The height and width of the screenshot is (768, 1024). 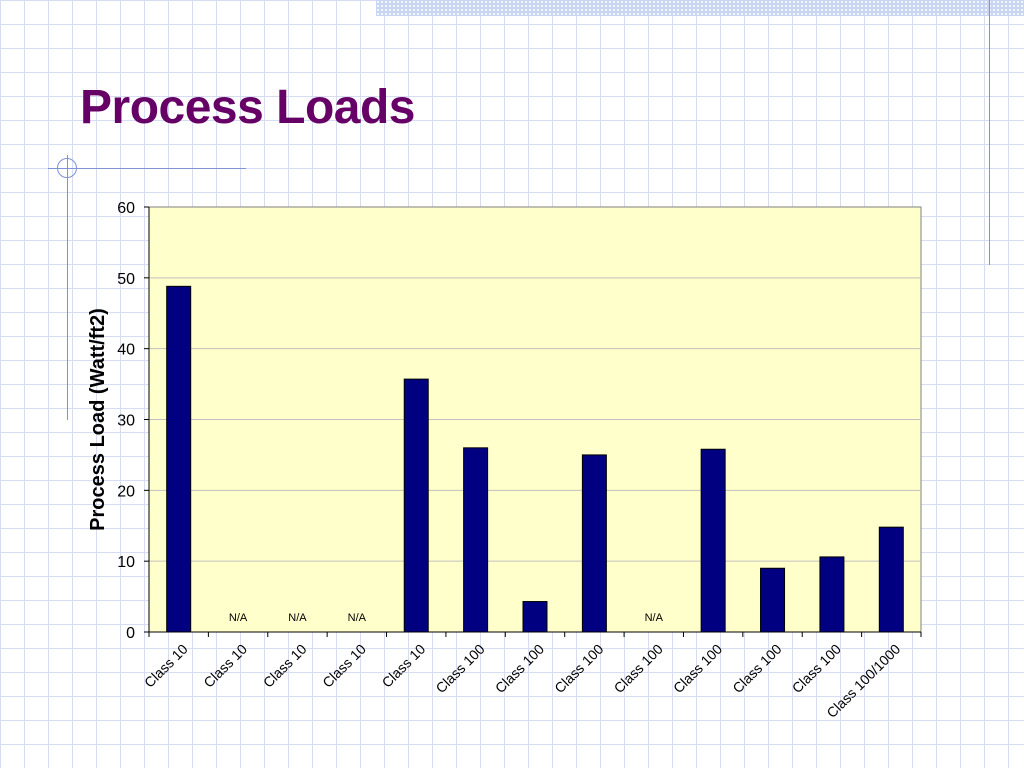 I want to click on y-tick-label: 30, so click(x=126, y=421).